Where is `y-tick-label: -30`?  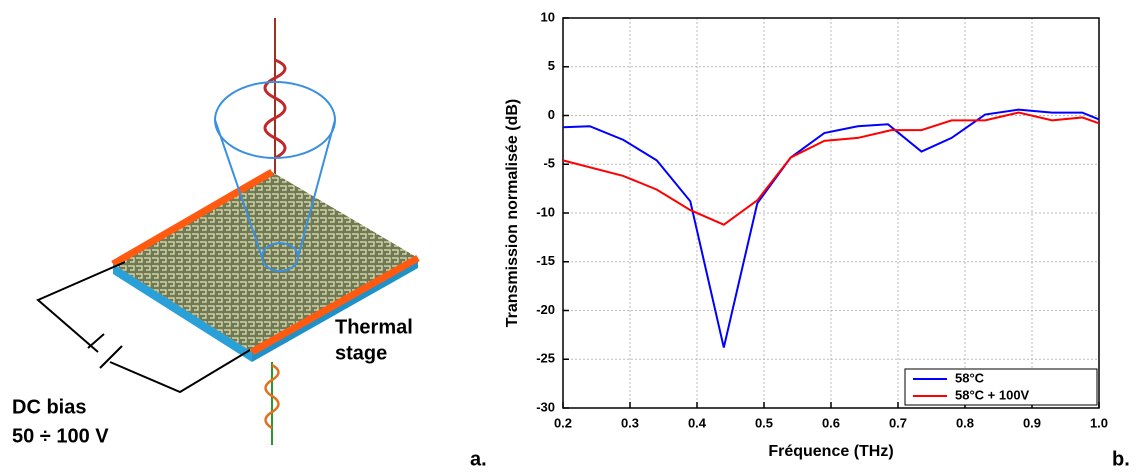 y-tick-label: -30 is located at coordinates (545, 406).